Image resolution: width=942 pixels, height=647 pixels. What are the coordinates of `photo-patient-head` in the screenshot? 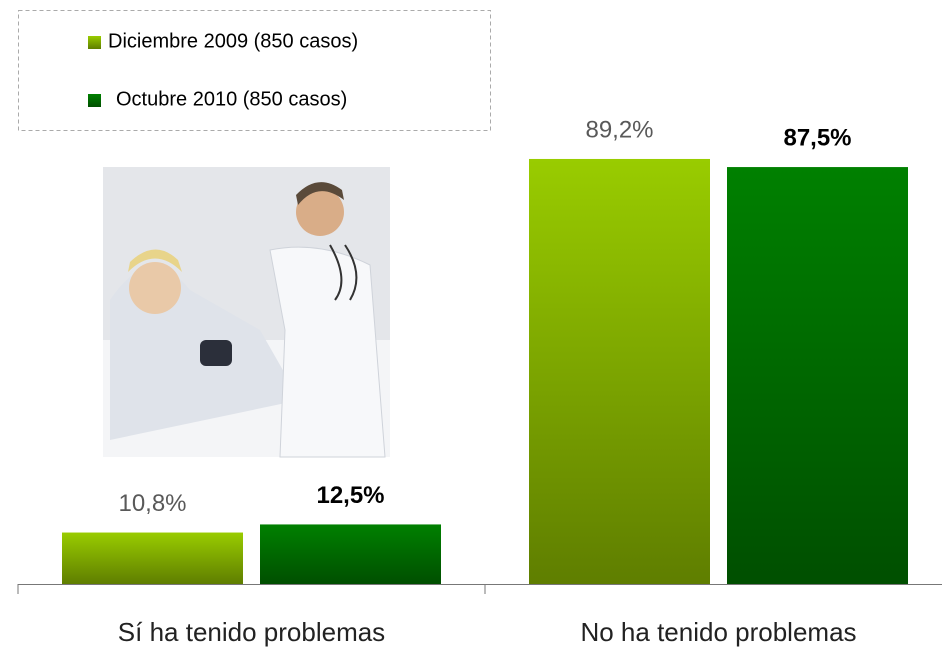 It's located at (155, 288).